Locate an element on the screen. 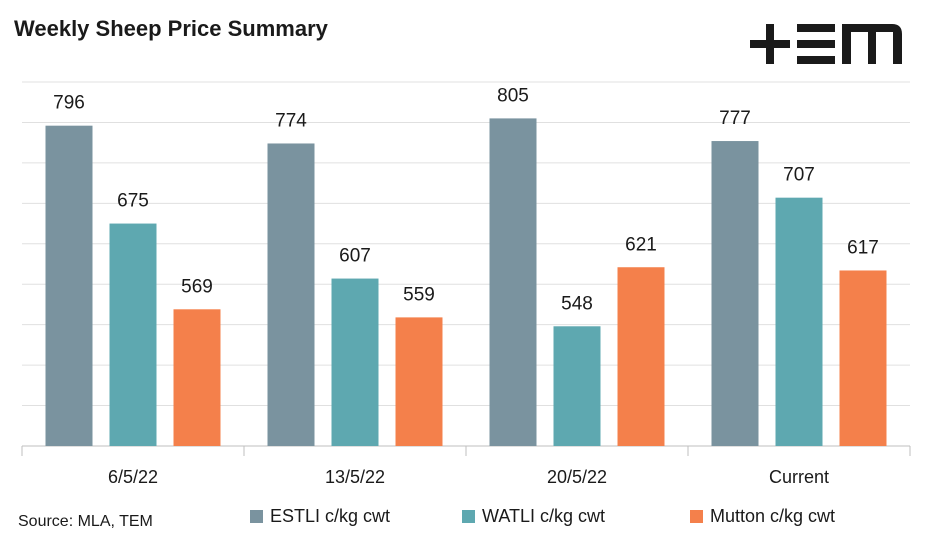 Image resolution: width=947 pixels, height=541 pixels. source: Source: MLA, TEM is located at coordinates (85, 521).